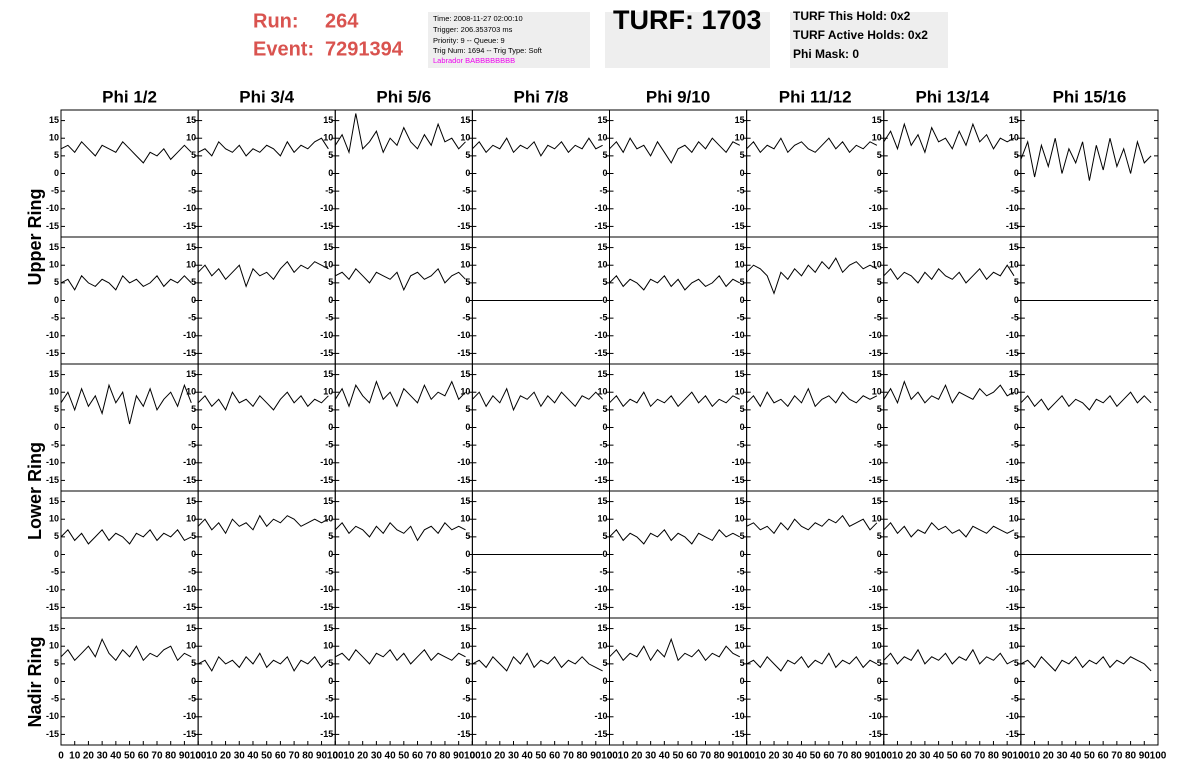 The width and height of the screenshot is (1196, 772). What do you see at coordinates (952, 96) in the screenshot?
I see `column-header: Phi 13/14` at bounding box center [952, 96].